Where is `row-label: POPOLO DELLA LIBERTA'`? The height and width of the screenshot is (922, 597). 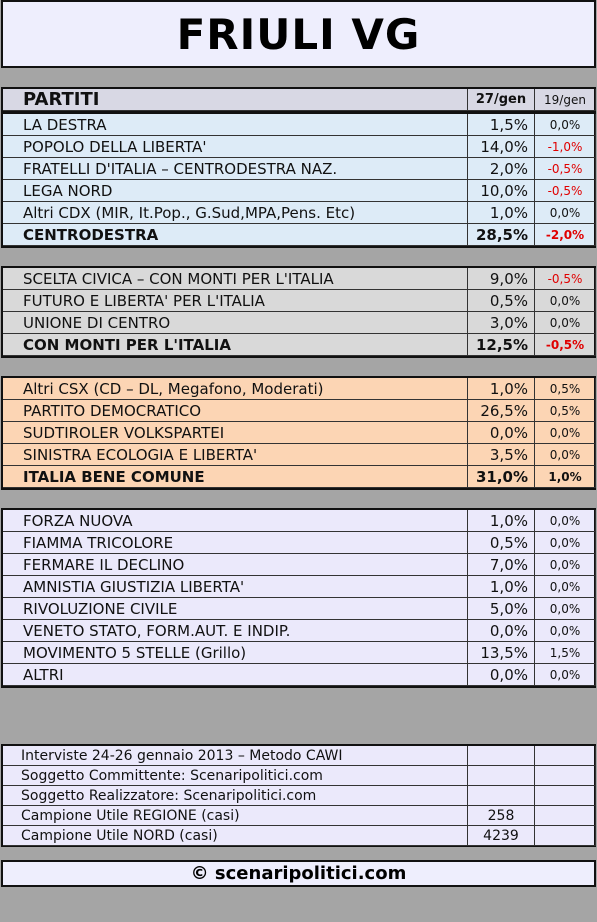
row-label: POPOLO DELLA LIBERTA' is located at coordinates (235, 147).